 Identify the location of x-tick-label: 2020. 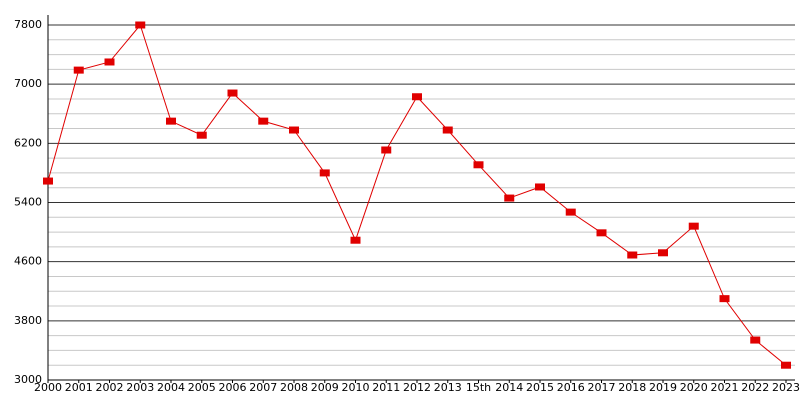
(694, 387).